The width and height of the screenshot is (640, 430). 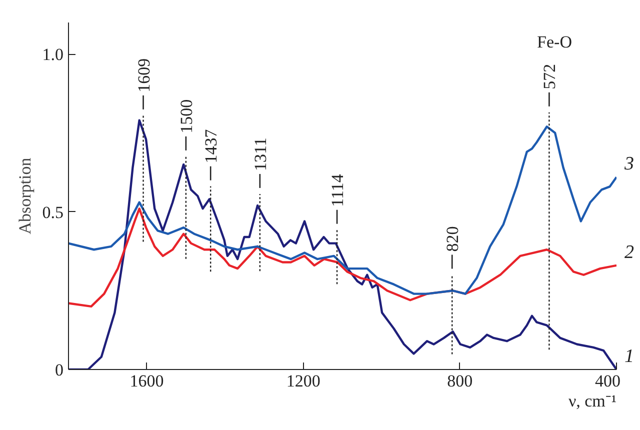 I want to click on x-tick-label: 400, so click(x=607, y=381).